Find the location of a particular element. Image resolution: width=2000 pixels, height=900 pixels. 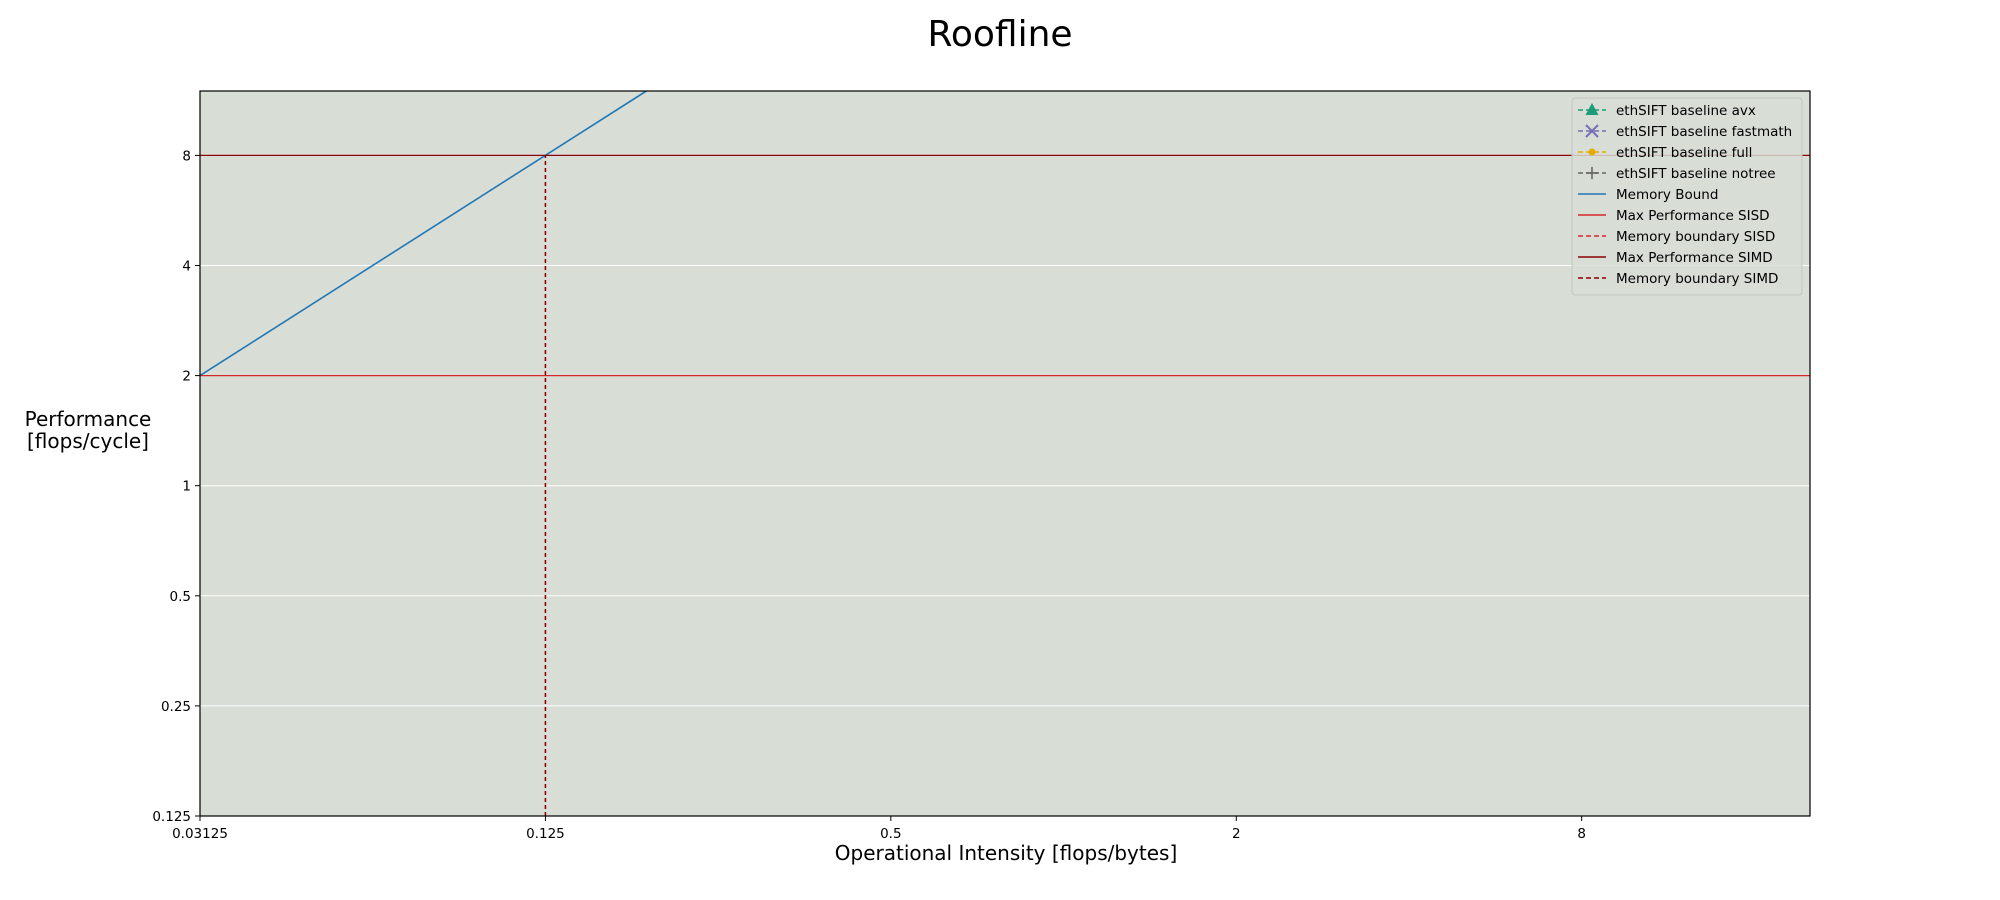

x-tick-label: 2 is located at coordinates (1236, 834).